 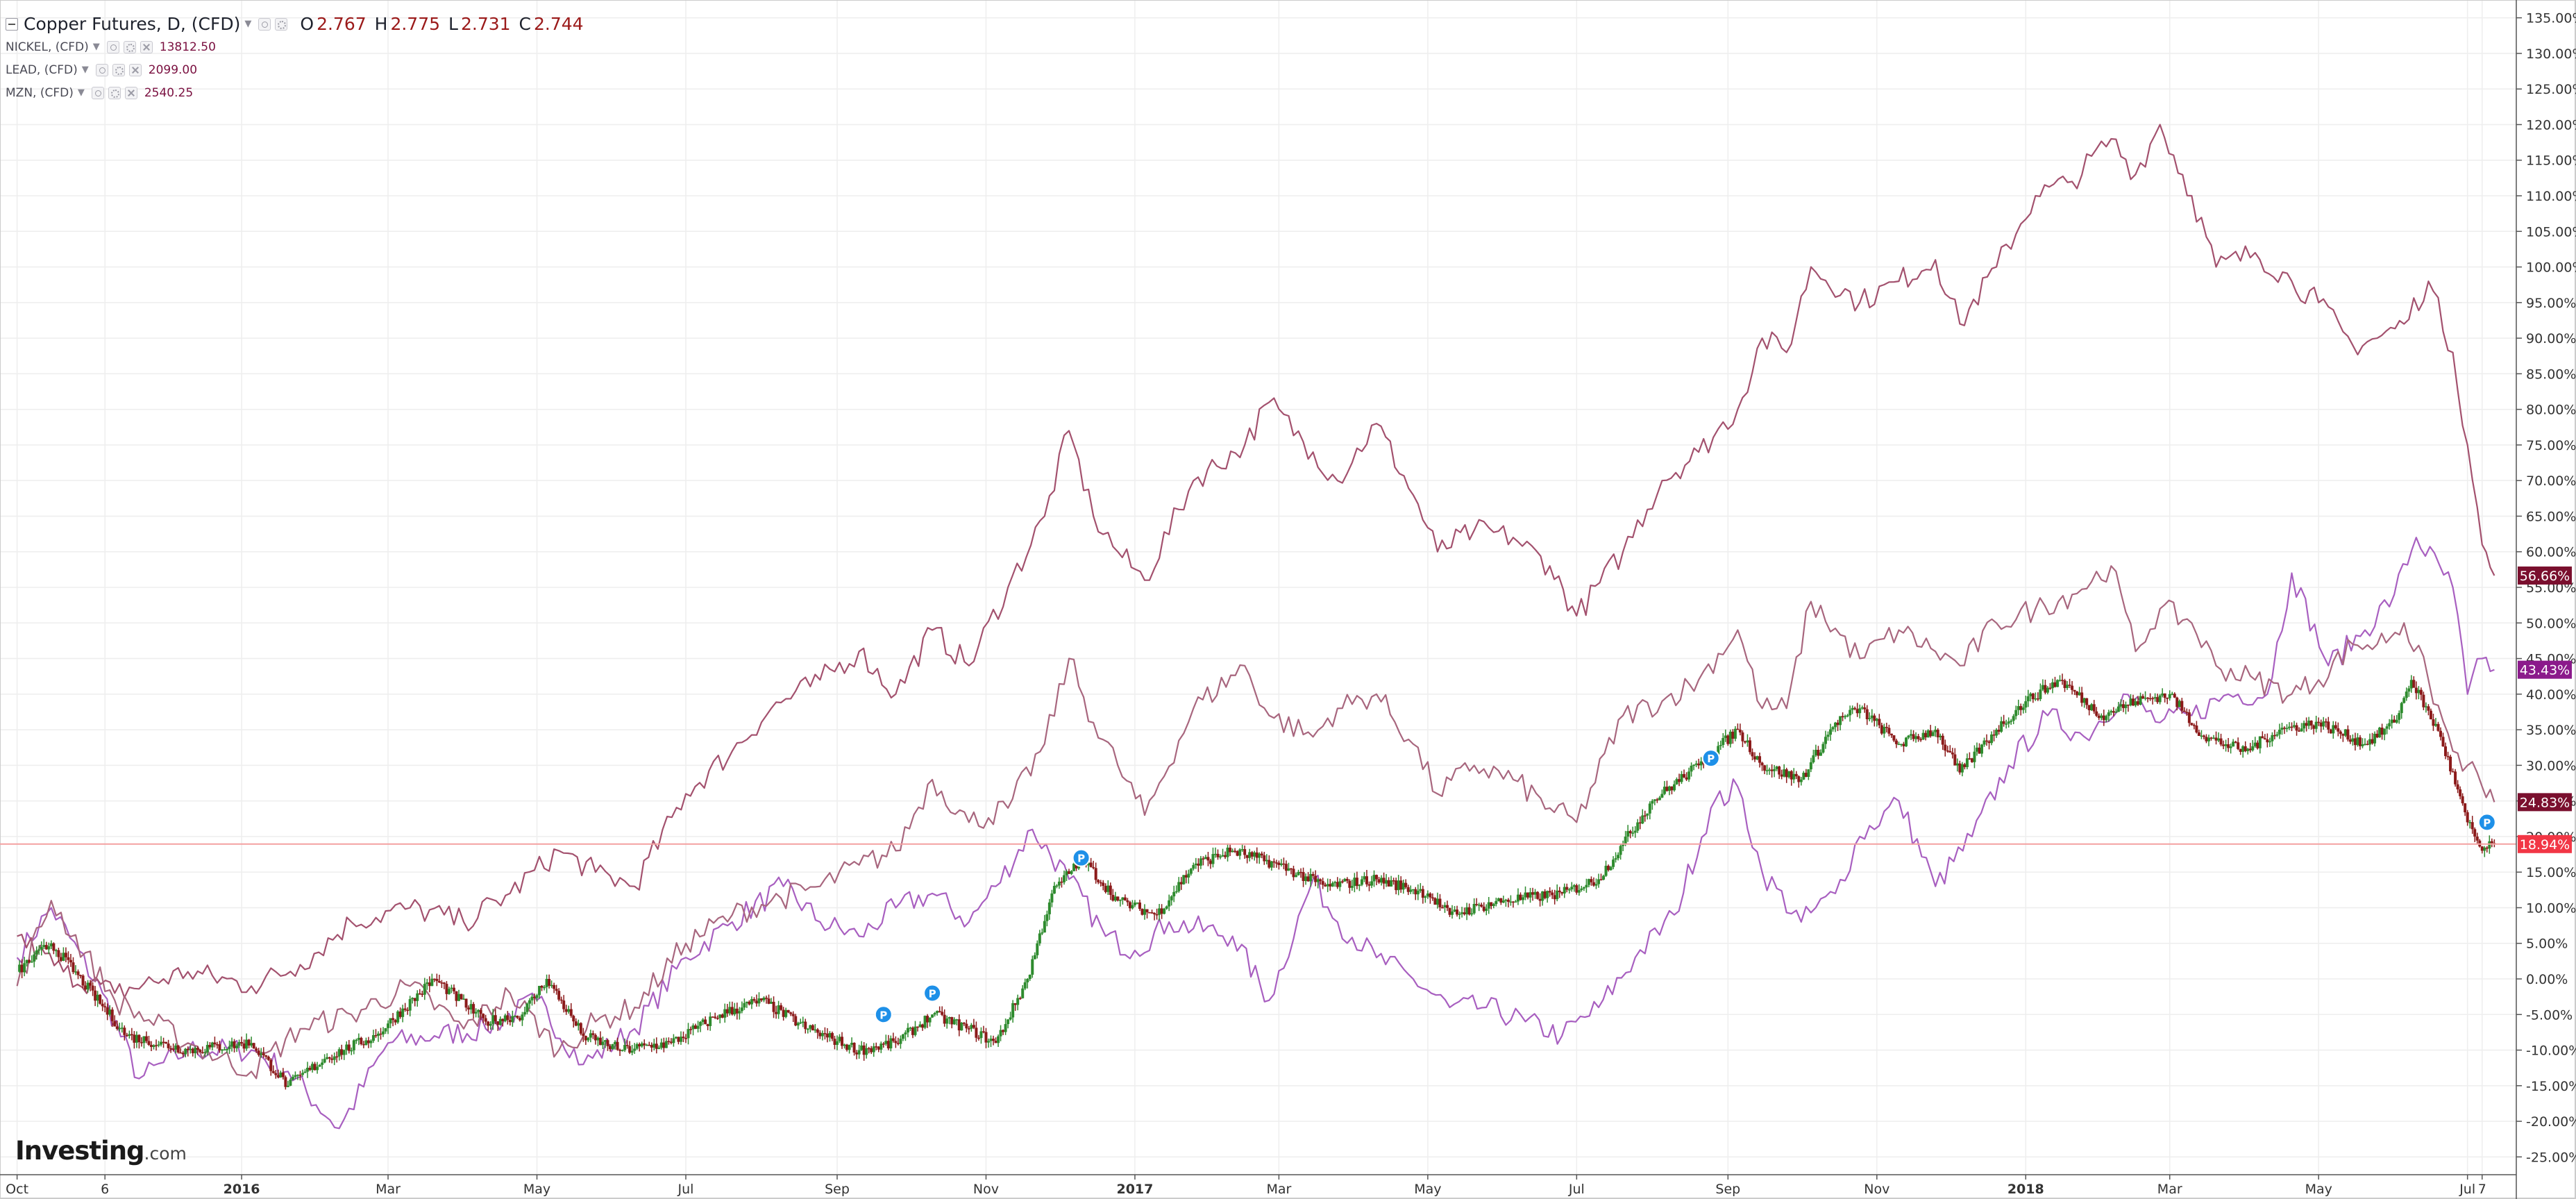 I want to click on collapse-icon, so click(x=12, y=24).